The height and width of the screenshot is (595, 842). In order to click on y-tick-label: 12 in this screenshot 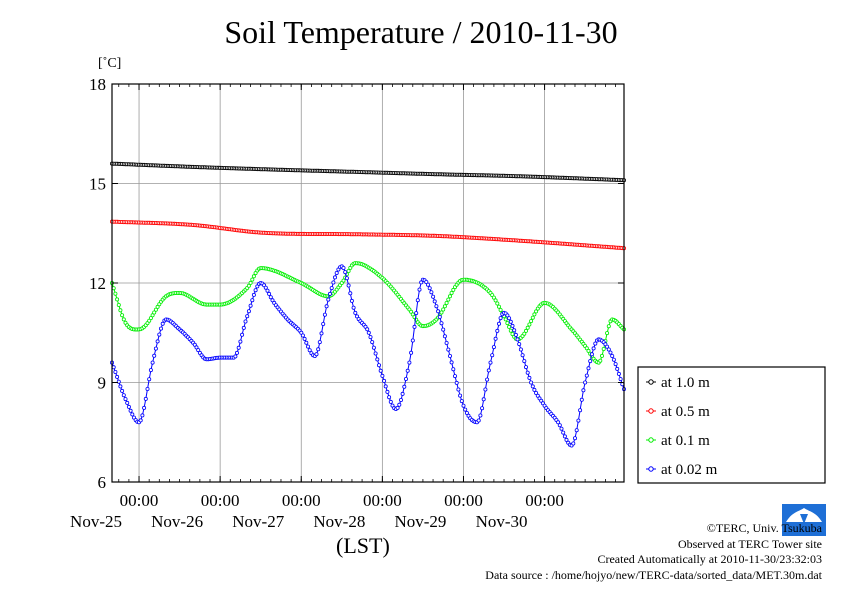, I will do `click(97, 283)`.